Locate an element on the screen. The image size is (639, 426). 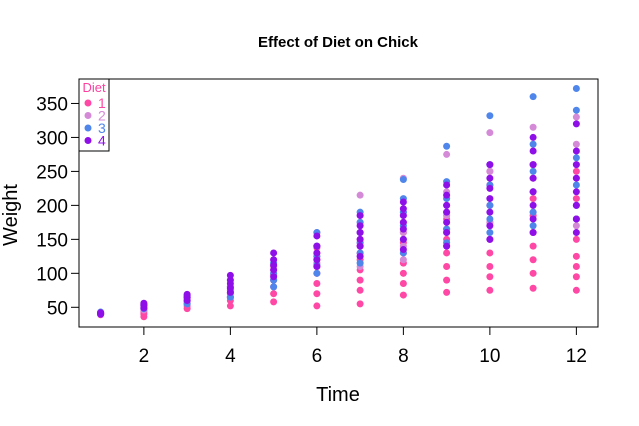
x-axis: 2 4 6 8 10 12 is located at coordinates (363, 347).